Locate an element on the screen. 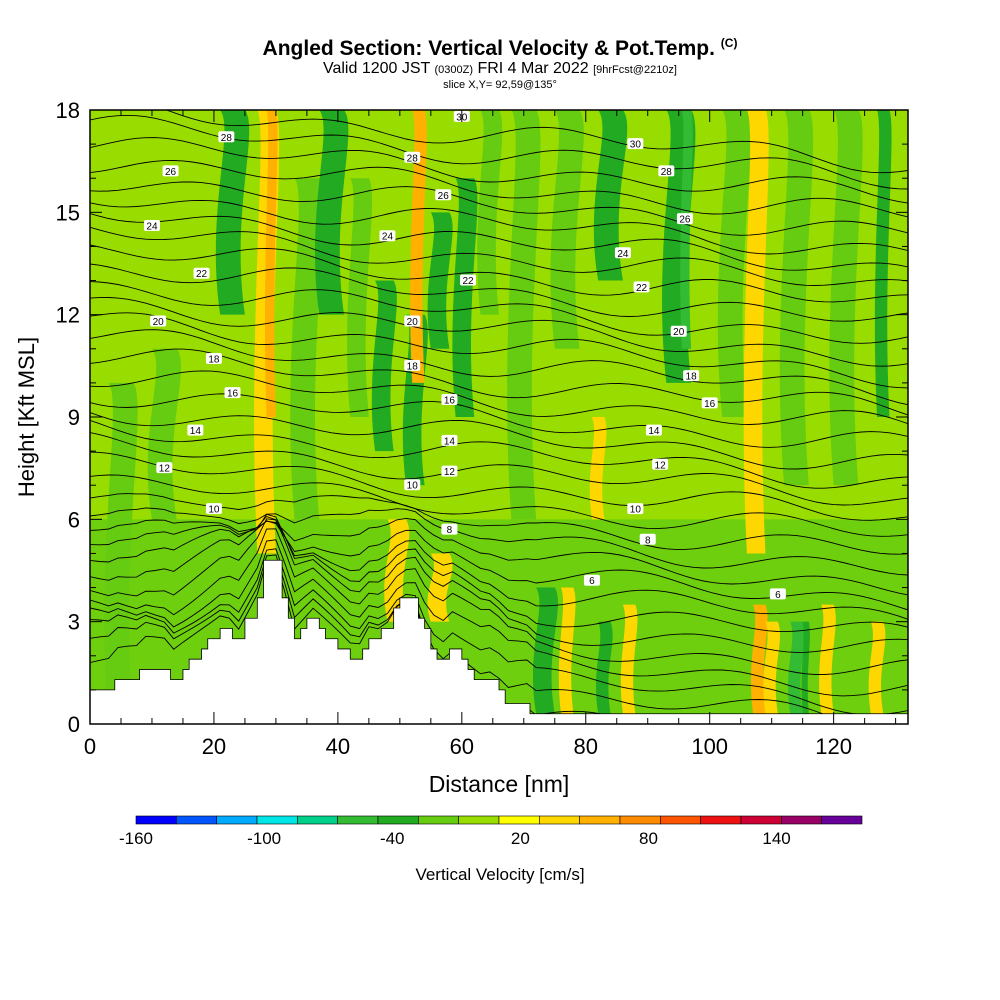 This screenshot has height=1000, width=1000. x-tick-label: 100 is located at coordinates (709, 746).